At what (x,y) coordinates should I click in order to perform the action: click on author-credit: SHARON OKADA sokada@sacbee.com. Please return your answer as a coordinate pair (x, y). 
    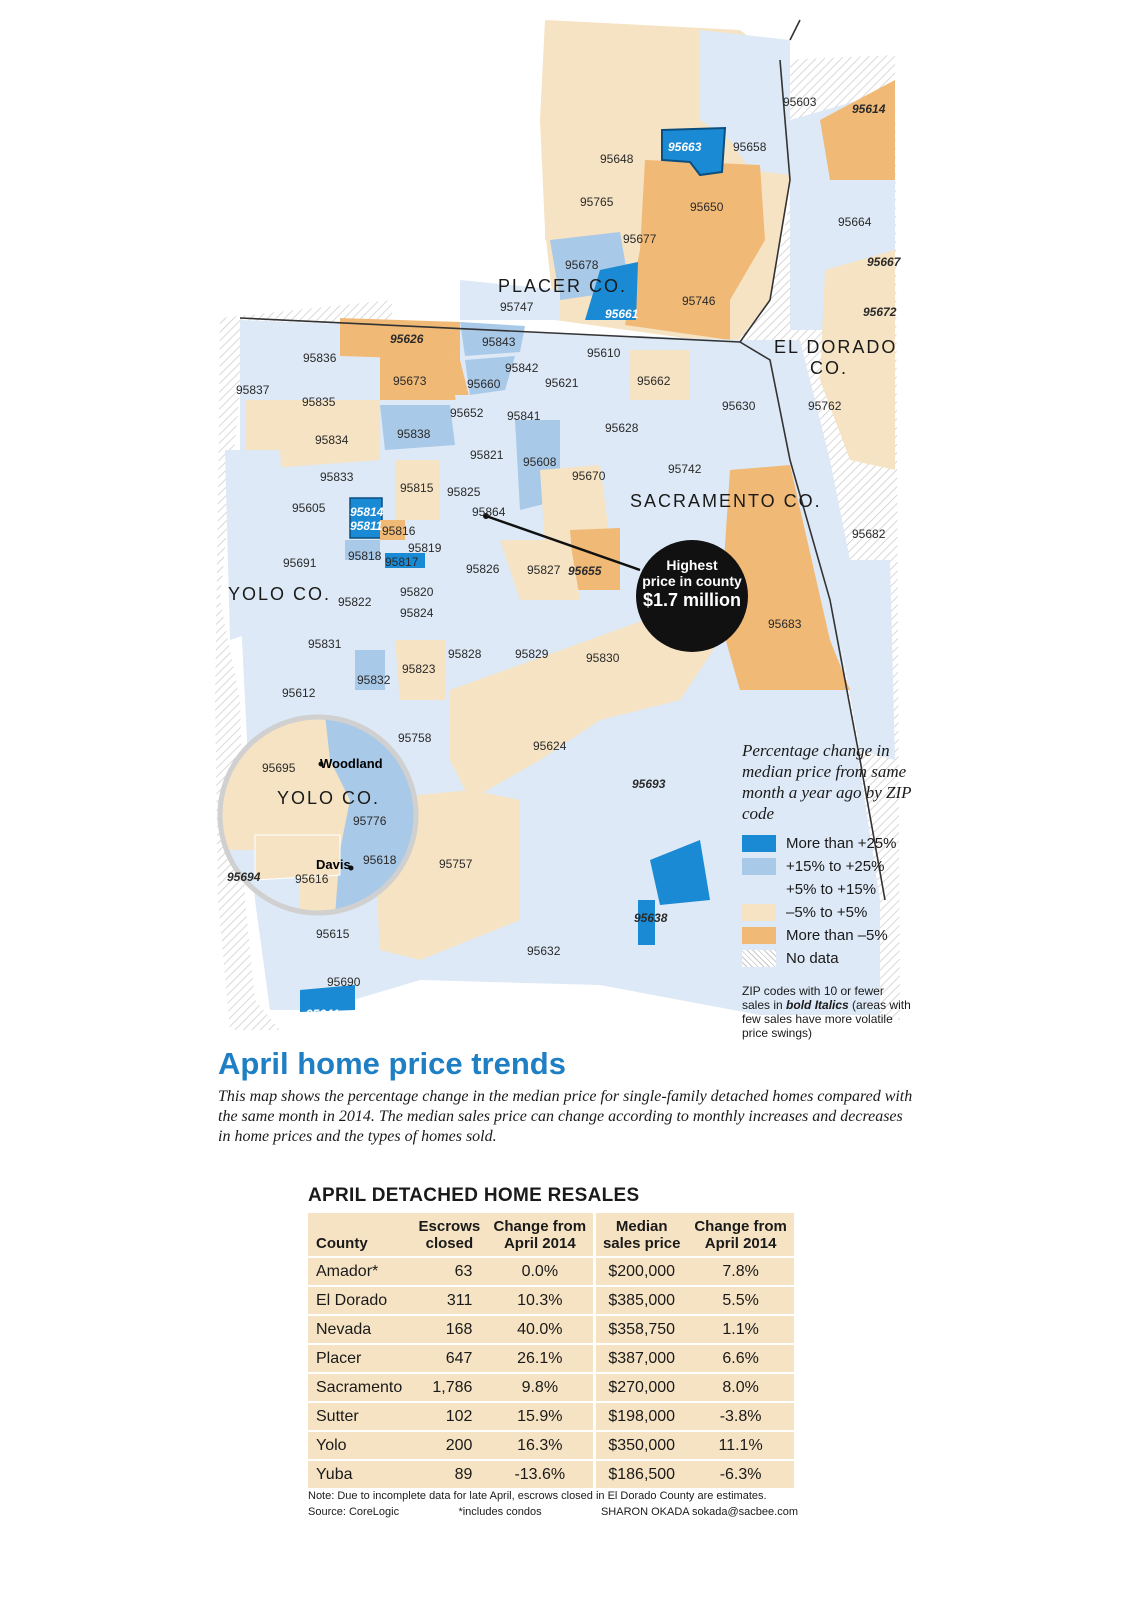
    Looking at the image, I should click on (699, 1512).